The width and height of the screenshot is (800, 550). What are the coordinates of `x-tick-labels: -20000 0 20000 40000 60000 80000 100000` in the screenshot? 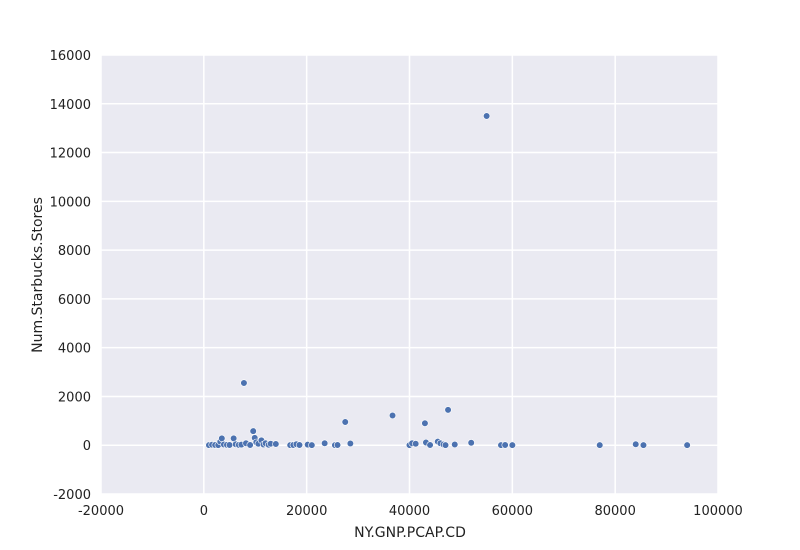 It's located at (410, 511).